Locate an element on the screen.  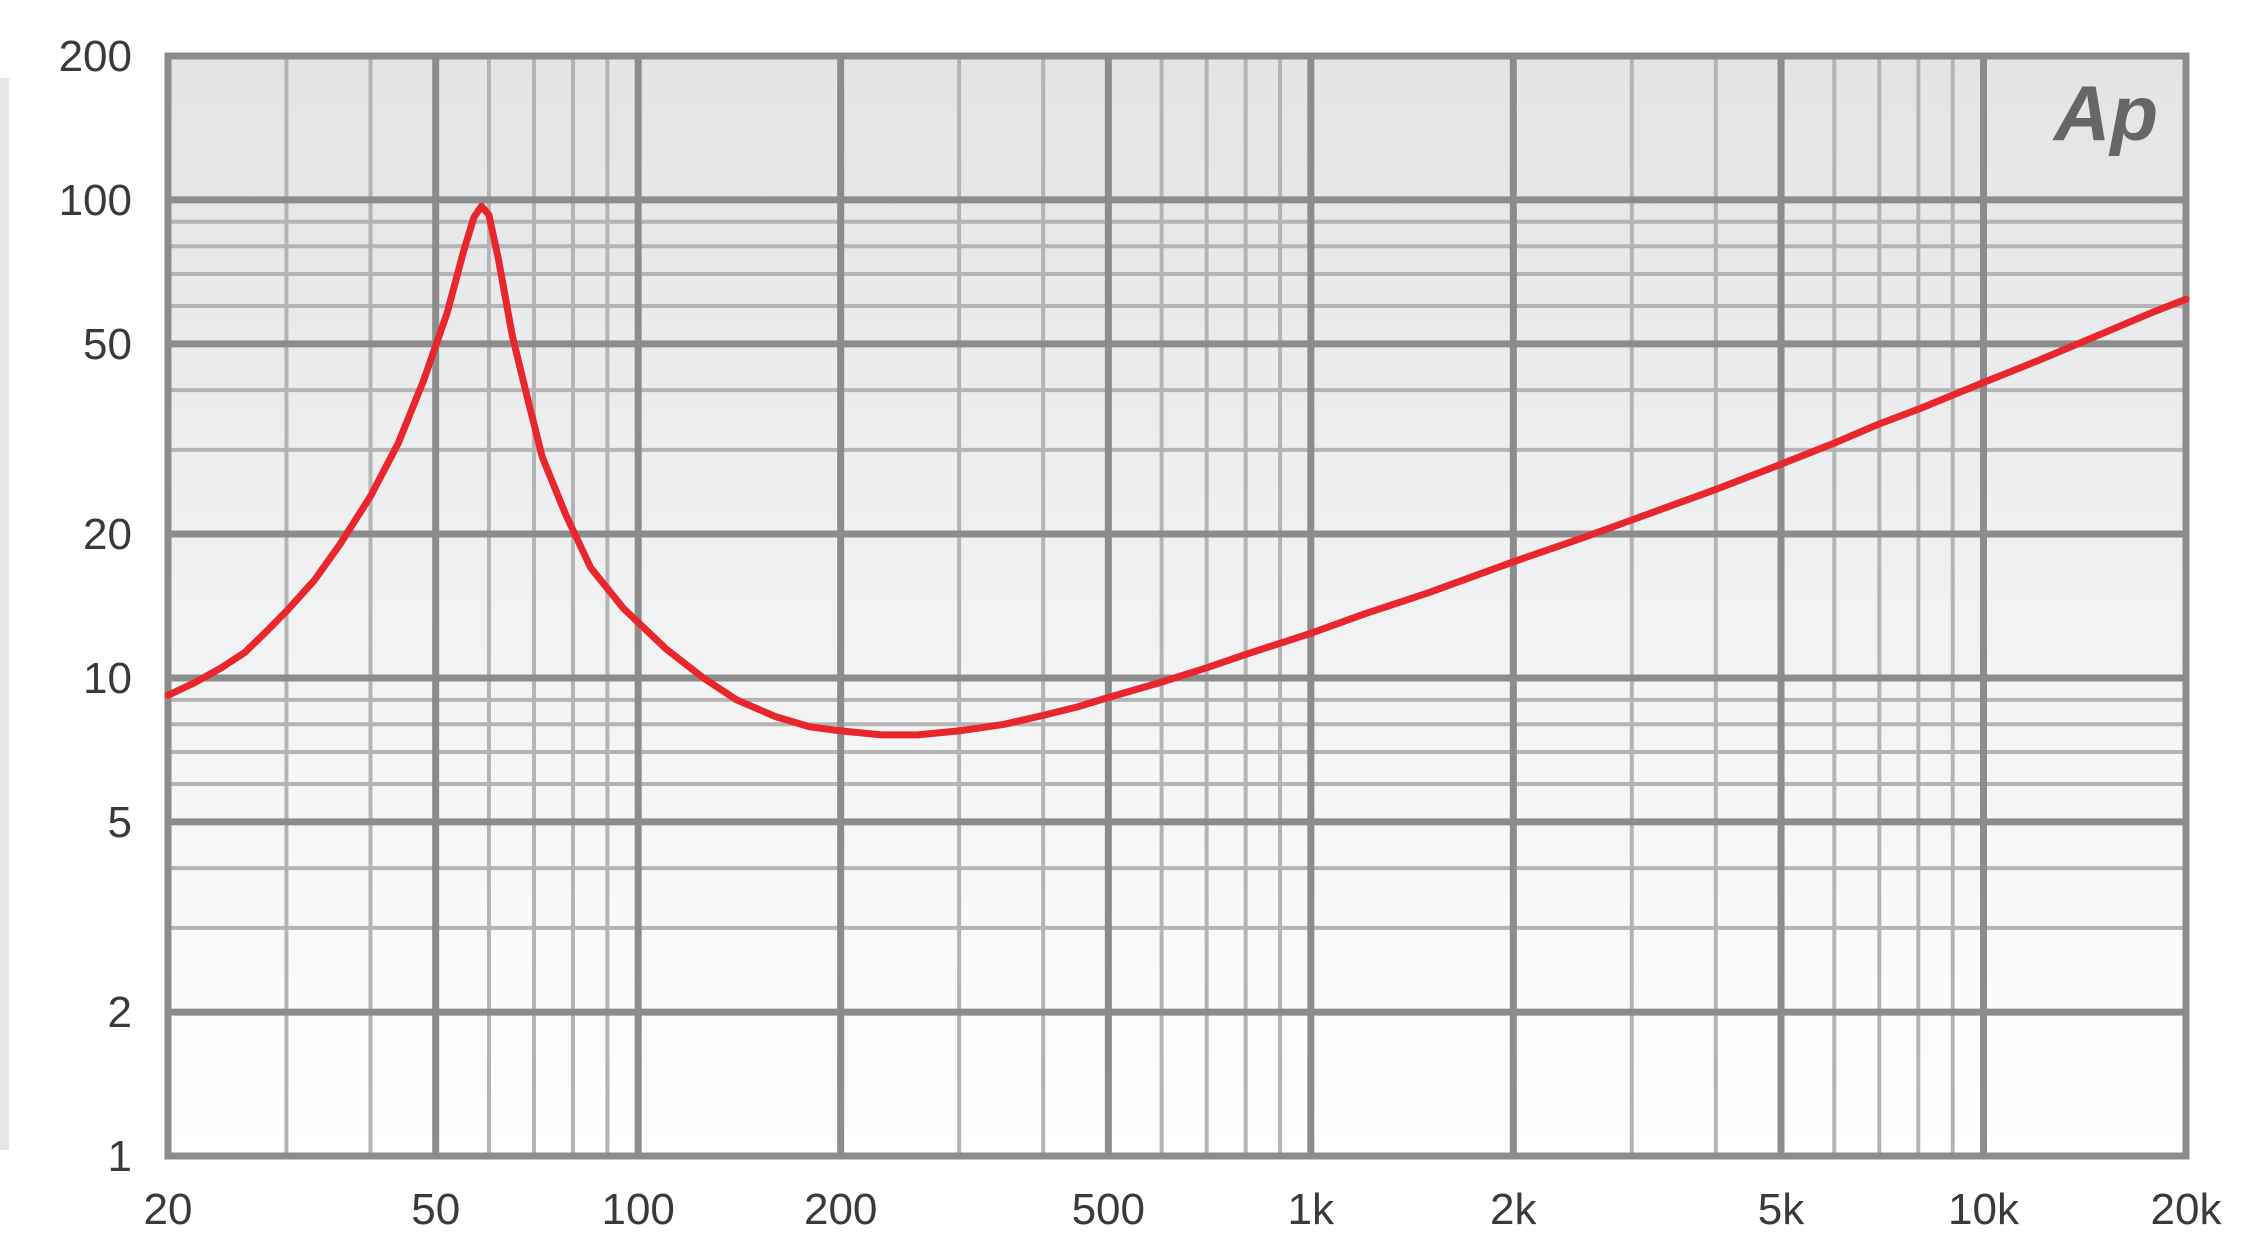
y-tick-labels: 1 2 5 10 20 50 100 200 is located at coordinates (95, 606).